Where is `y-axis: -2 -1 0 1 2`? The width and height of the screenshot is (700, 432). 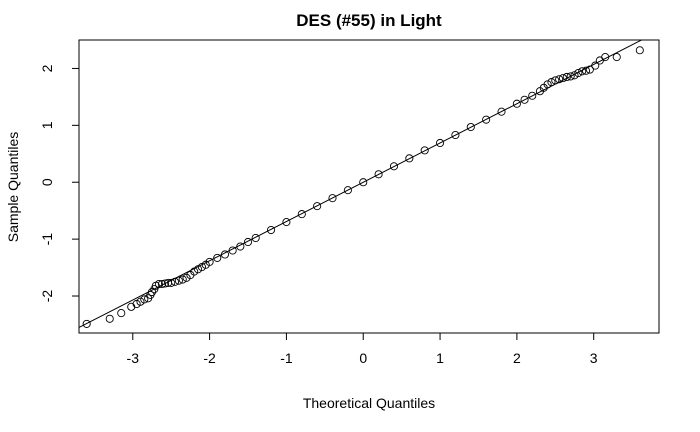
y-axis: -2 -1 0 1 2 is located at coordinates (59, 183).